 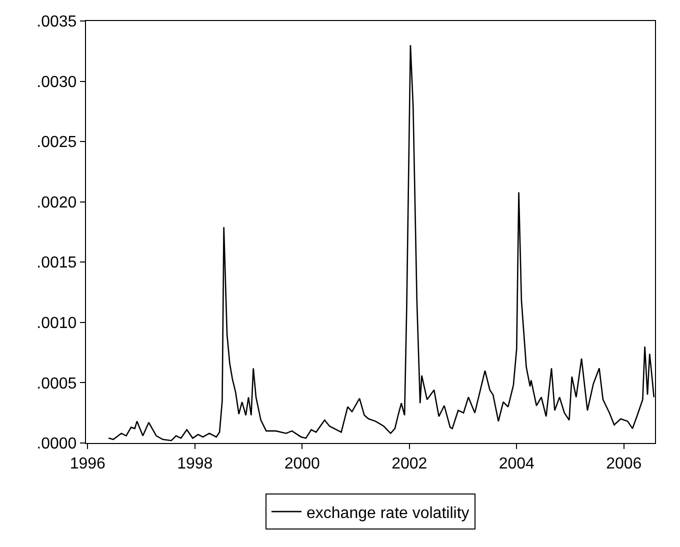 I want to click on legend-label: exchange rate volatility, so click(x=388, y=513).